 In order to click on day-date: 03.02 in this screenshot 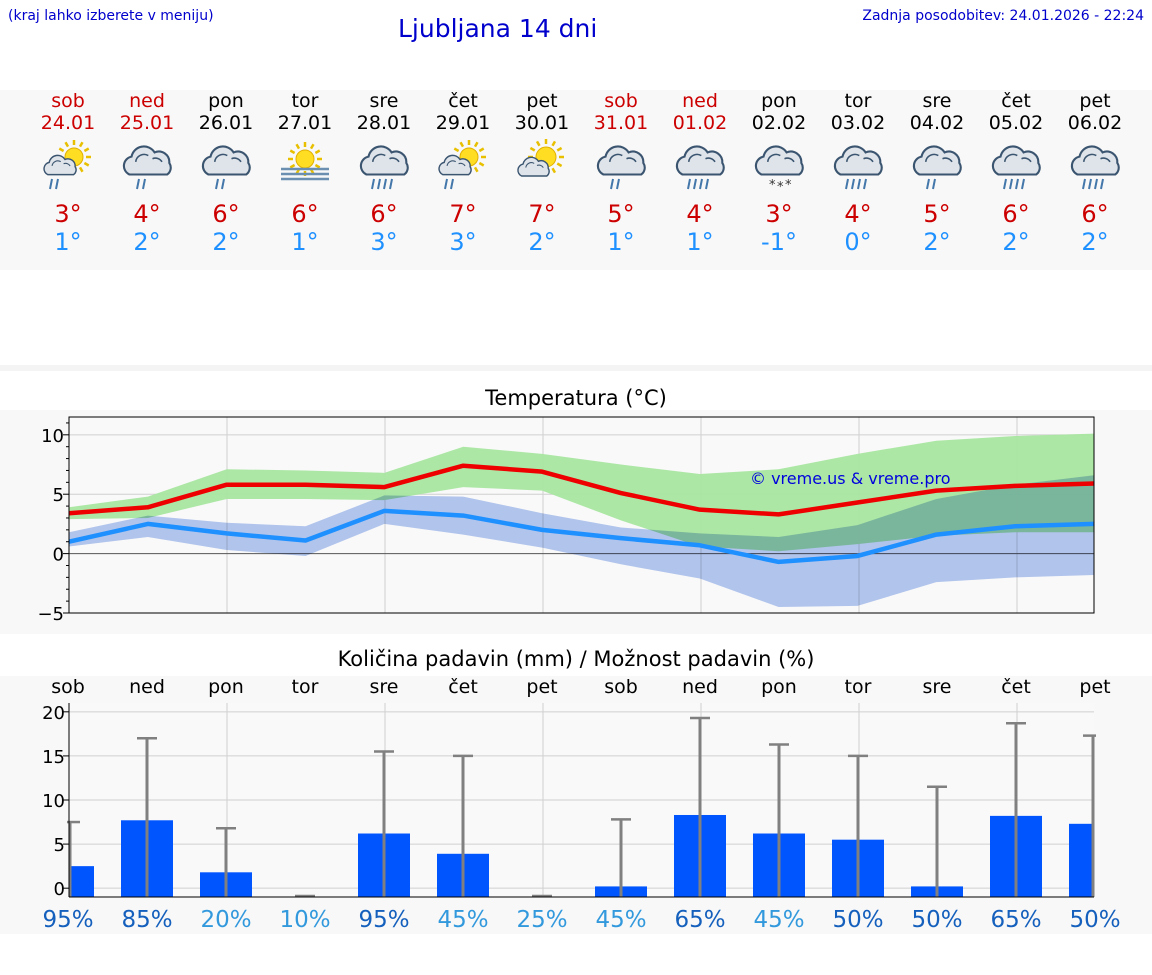, I will do `click(858, 123)`.